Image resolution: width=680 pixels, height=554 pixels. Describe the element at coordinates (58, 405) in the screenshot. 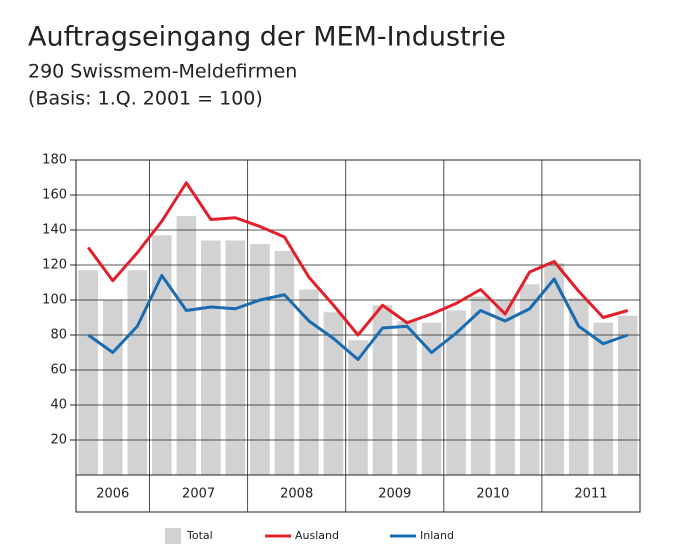

I see `y-tick-label: 40` at that location.